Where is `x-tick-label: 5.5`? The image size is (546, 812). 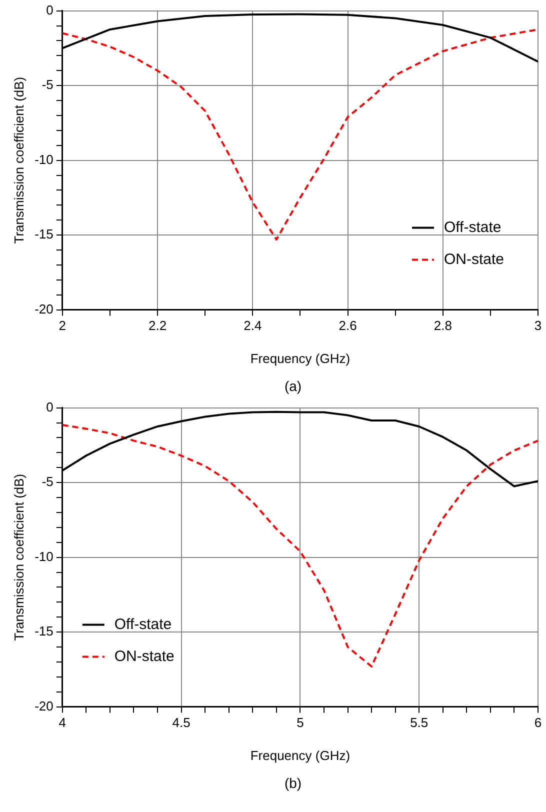 x-tick-label: 5.5 is located at coordinates (419, 722).